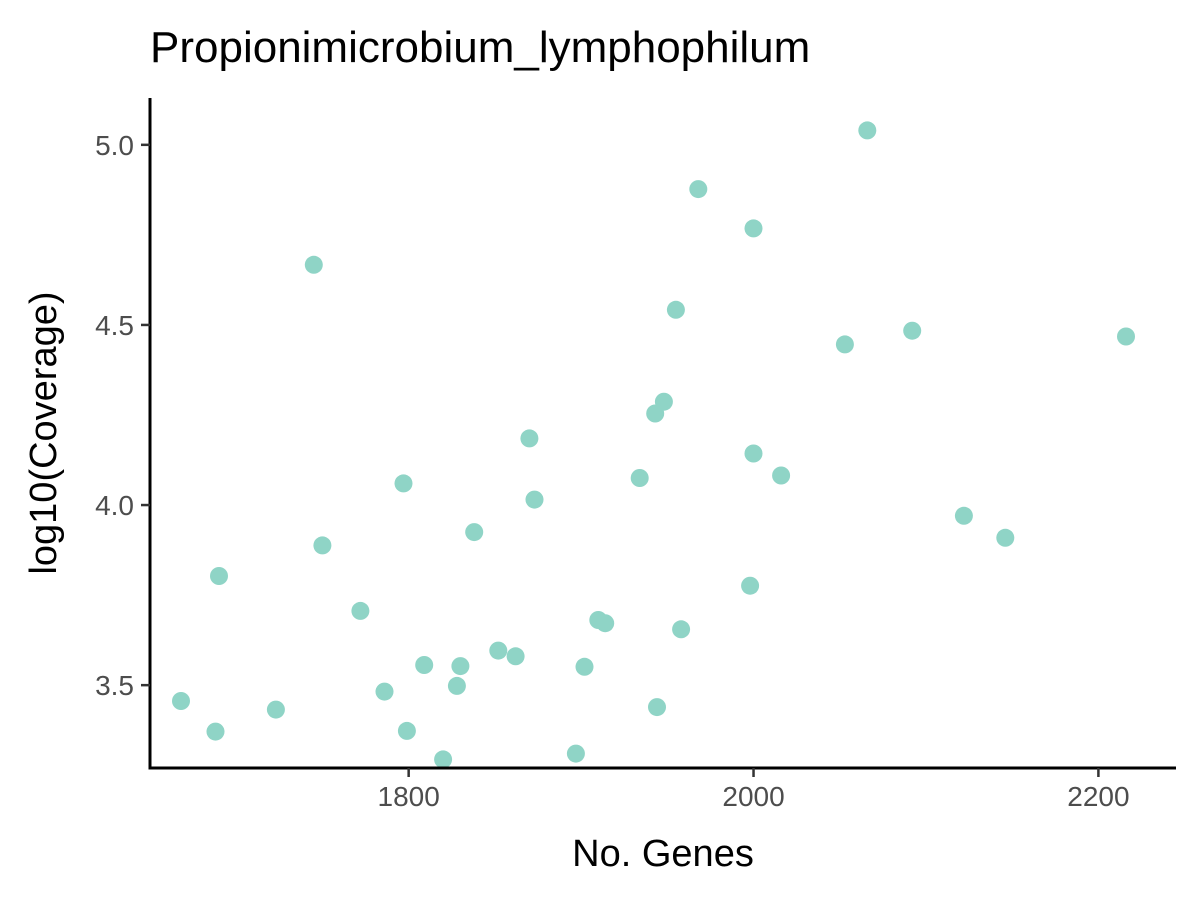 The height and width of the screenshot is (900, 1200). I want to click on y-axis-title: log10(Coverage), so click(44, 432).